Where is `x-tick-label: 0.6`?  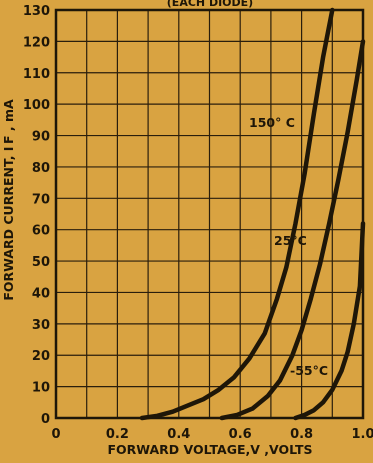 x-tick-label: 0.6 is located at coordinates (240, 434).